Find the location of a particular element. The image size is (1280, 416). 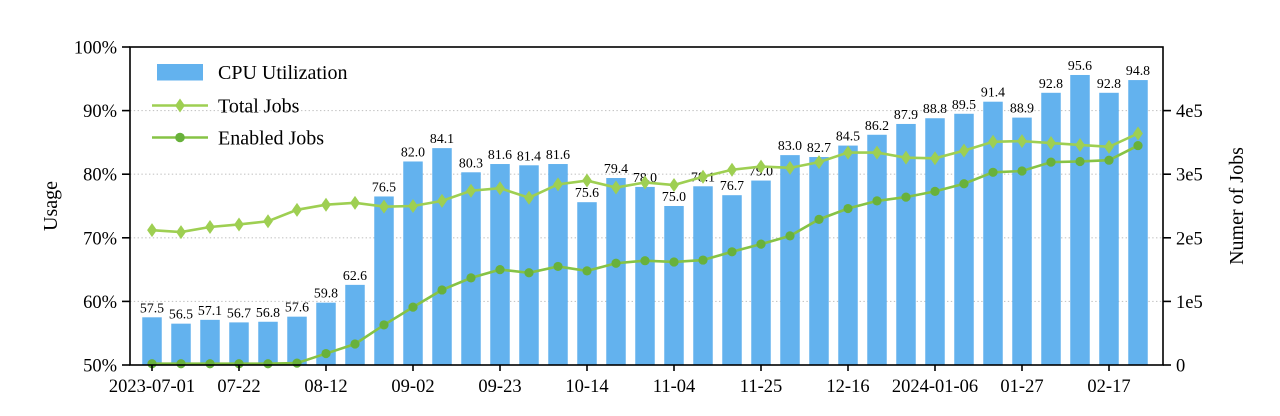

y-tick-label: 100% is located at coordinates (95, 48).